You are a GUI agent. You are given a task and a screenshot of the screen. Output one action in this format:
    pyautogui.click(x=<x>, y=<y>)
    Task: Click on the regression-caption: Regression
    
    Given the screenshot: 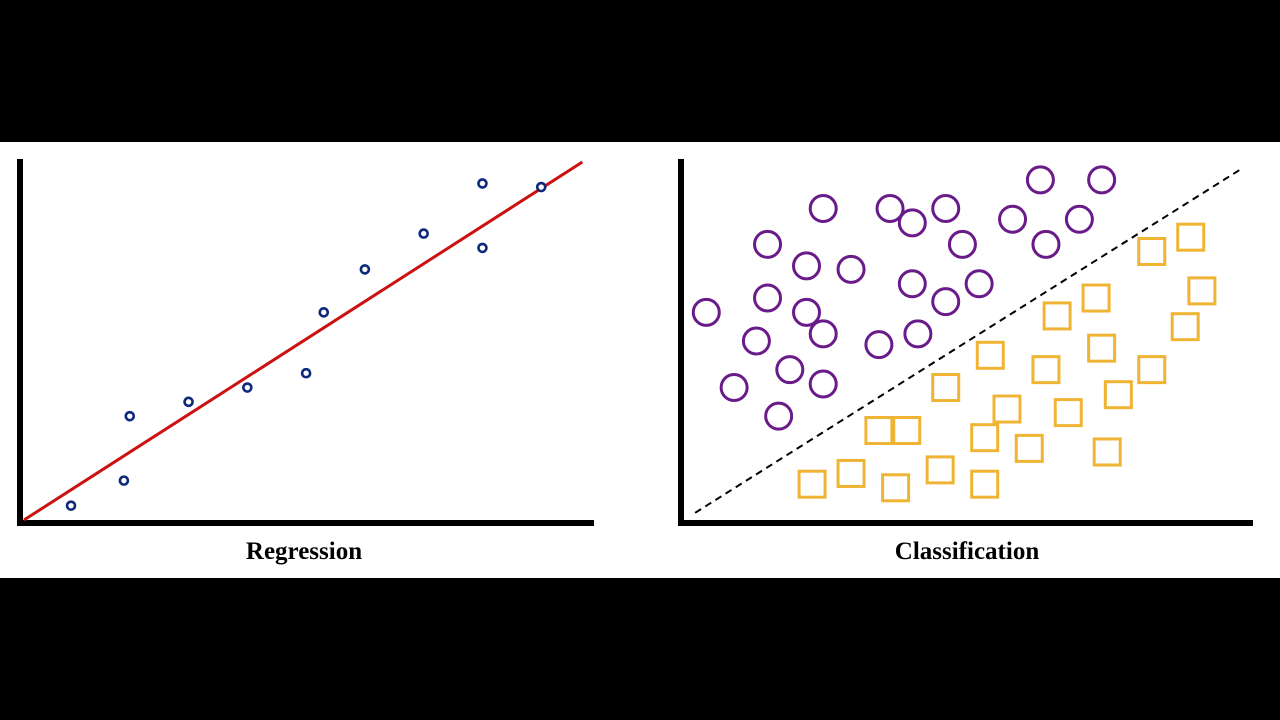 What is the action you would take?
    pyautogui.click(x=304, y=551)
    